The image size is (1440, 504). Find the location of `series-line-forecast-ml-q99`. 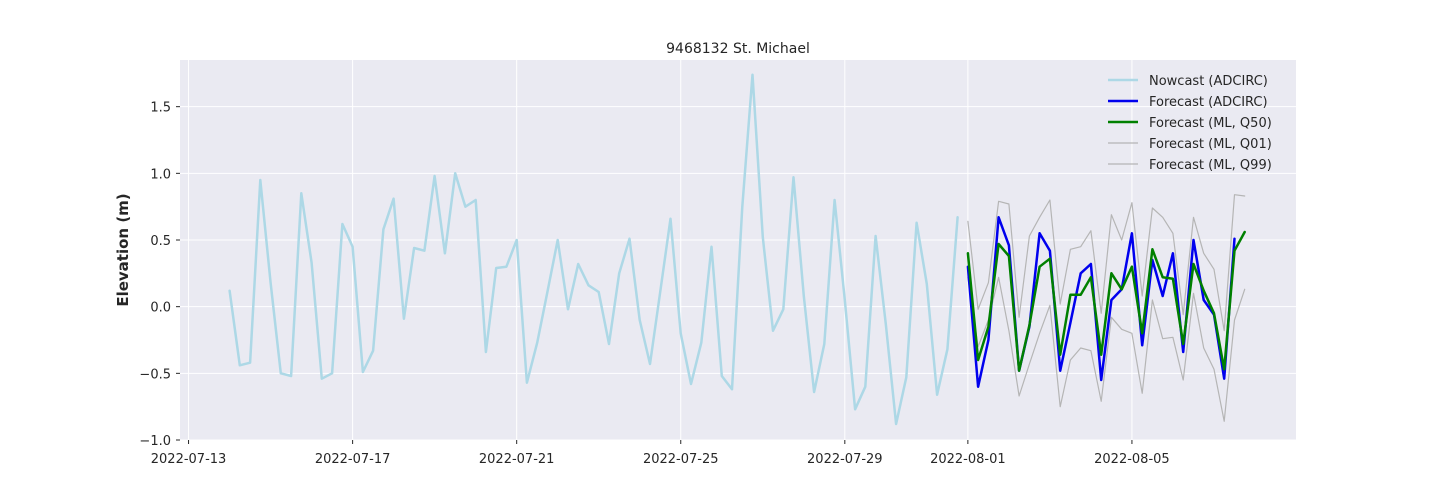

series-line-forecast-ml-q99 is located at coordinates (1106, 263).